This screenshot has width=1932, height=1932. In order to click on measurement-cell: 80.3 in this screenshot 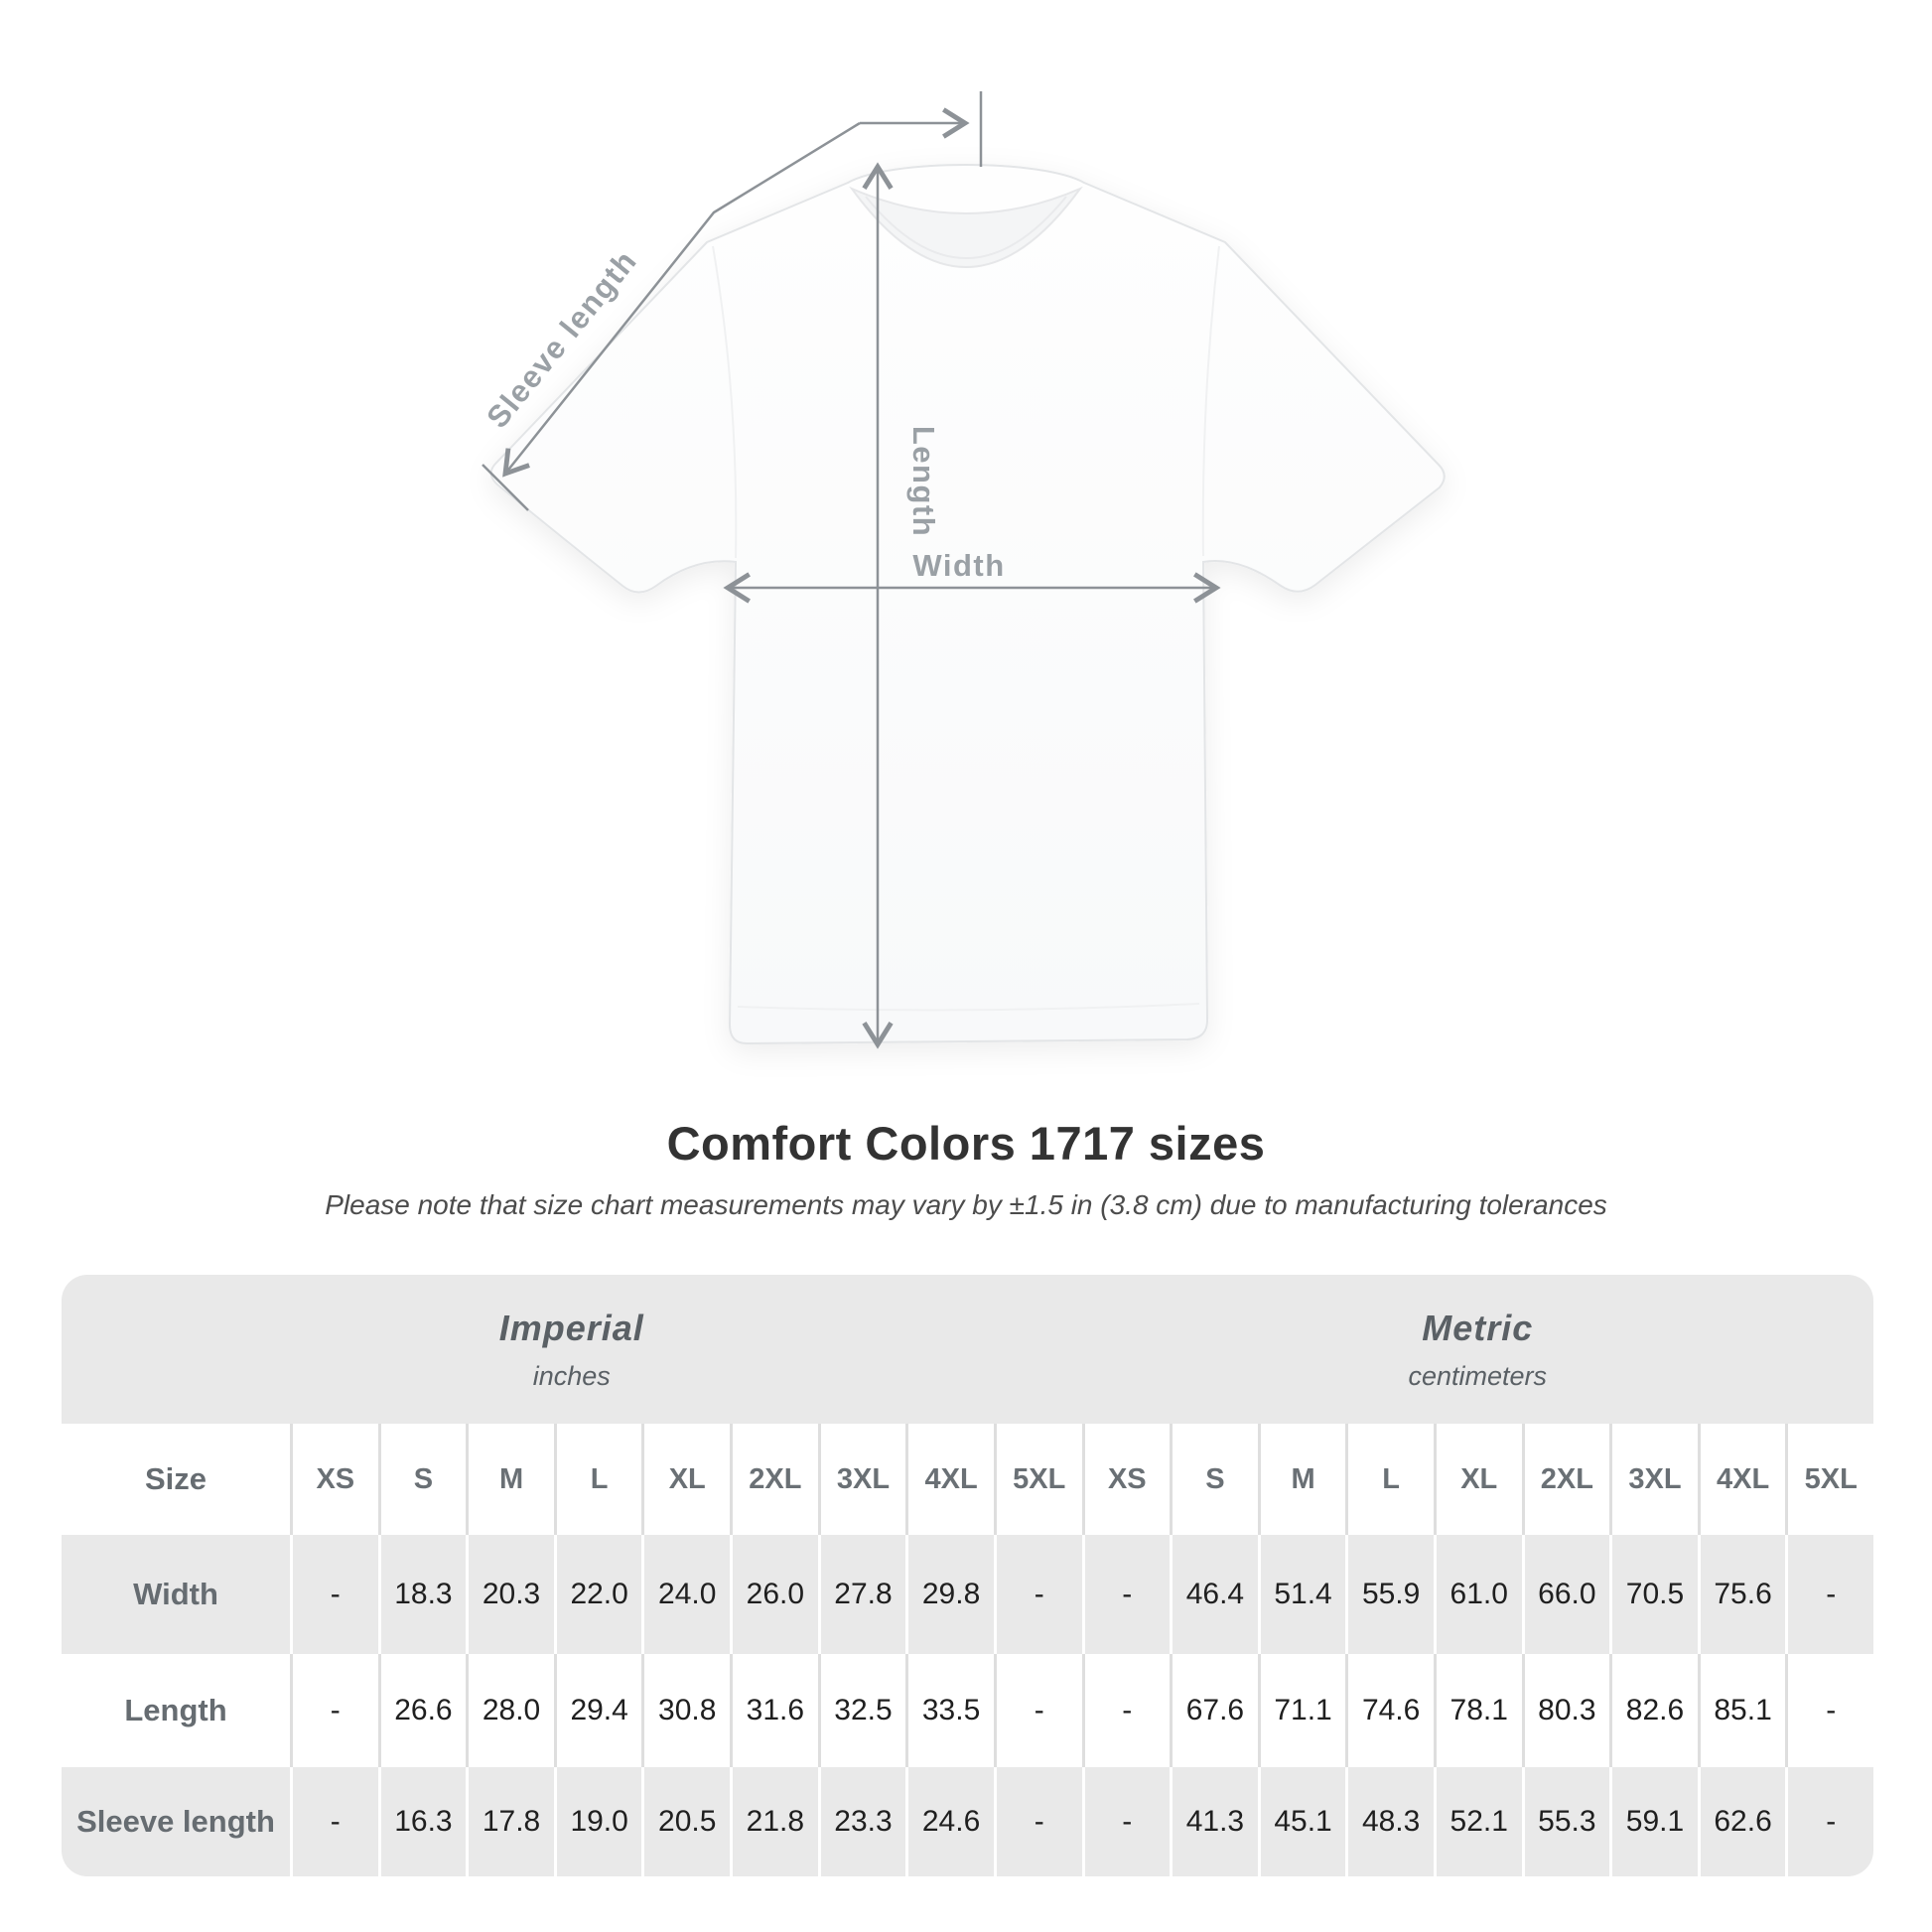, I will do `click(1565, 1711)`.